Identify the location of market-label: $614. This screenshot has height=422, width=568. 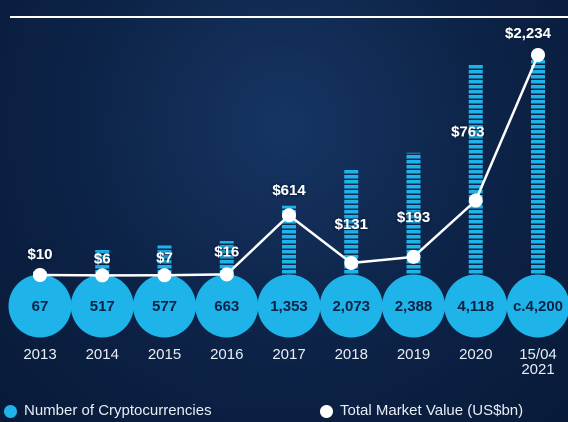
(289, 190).